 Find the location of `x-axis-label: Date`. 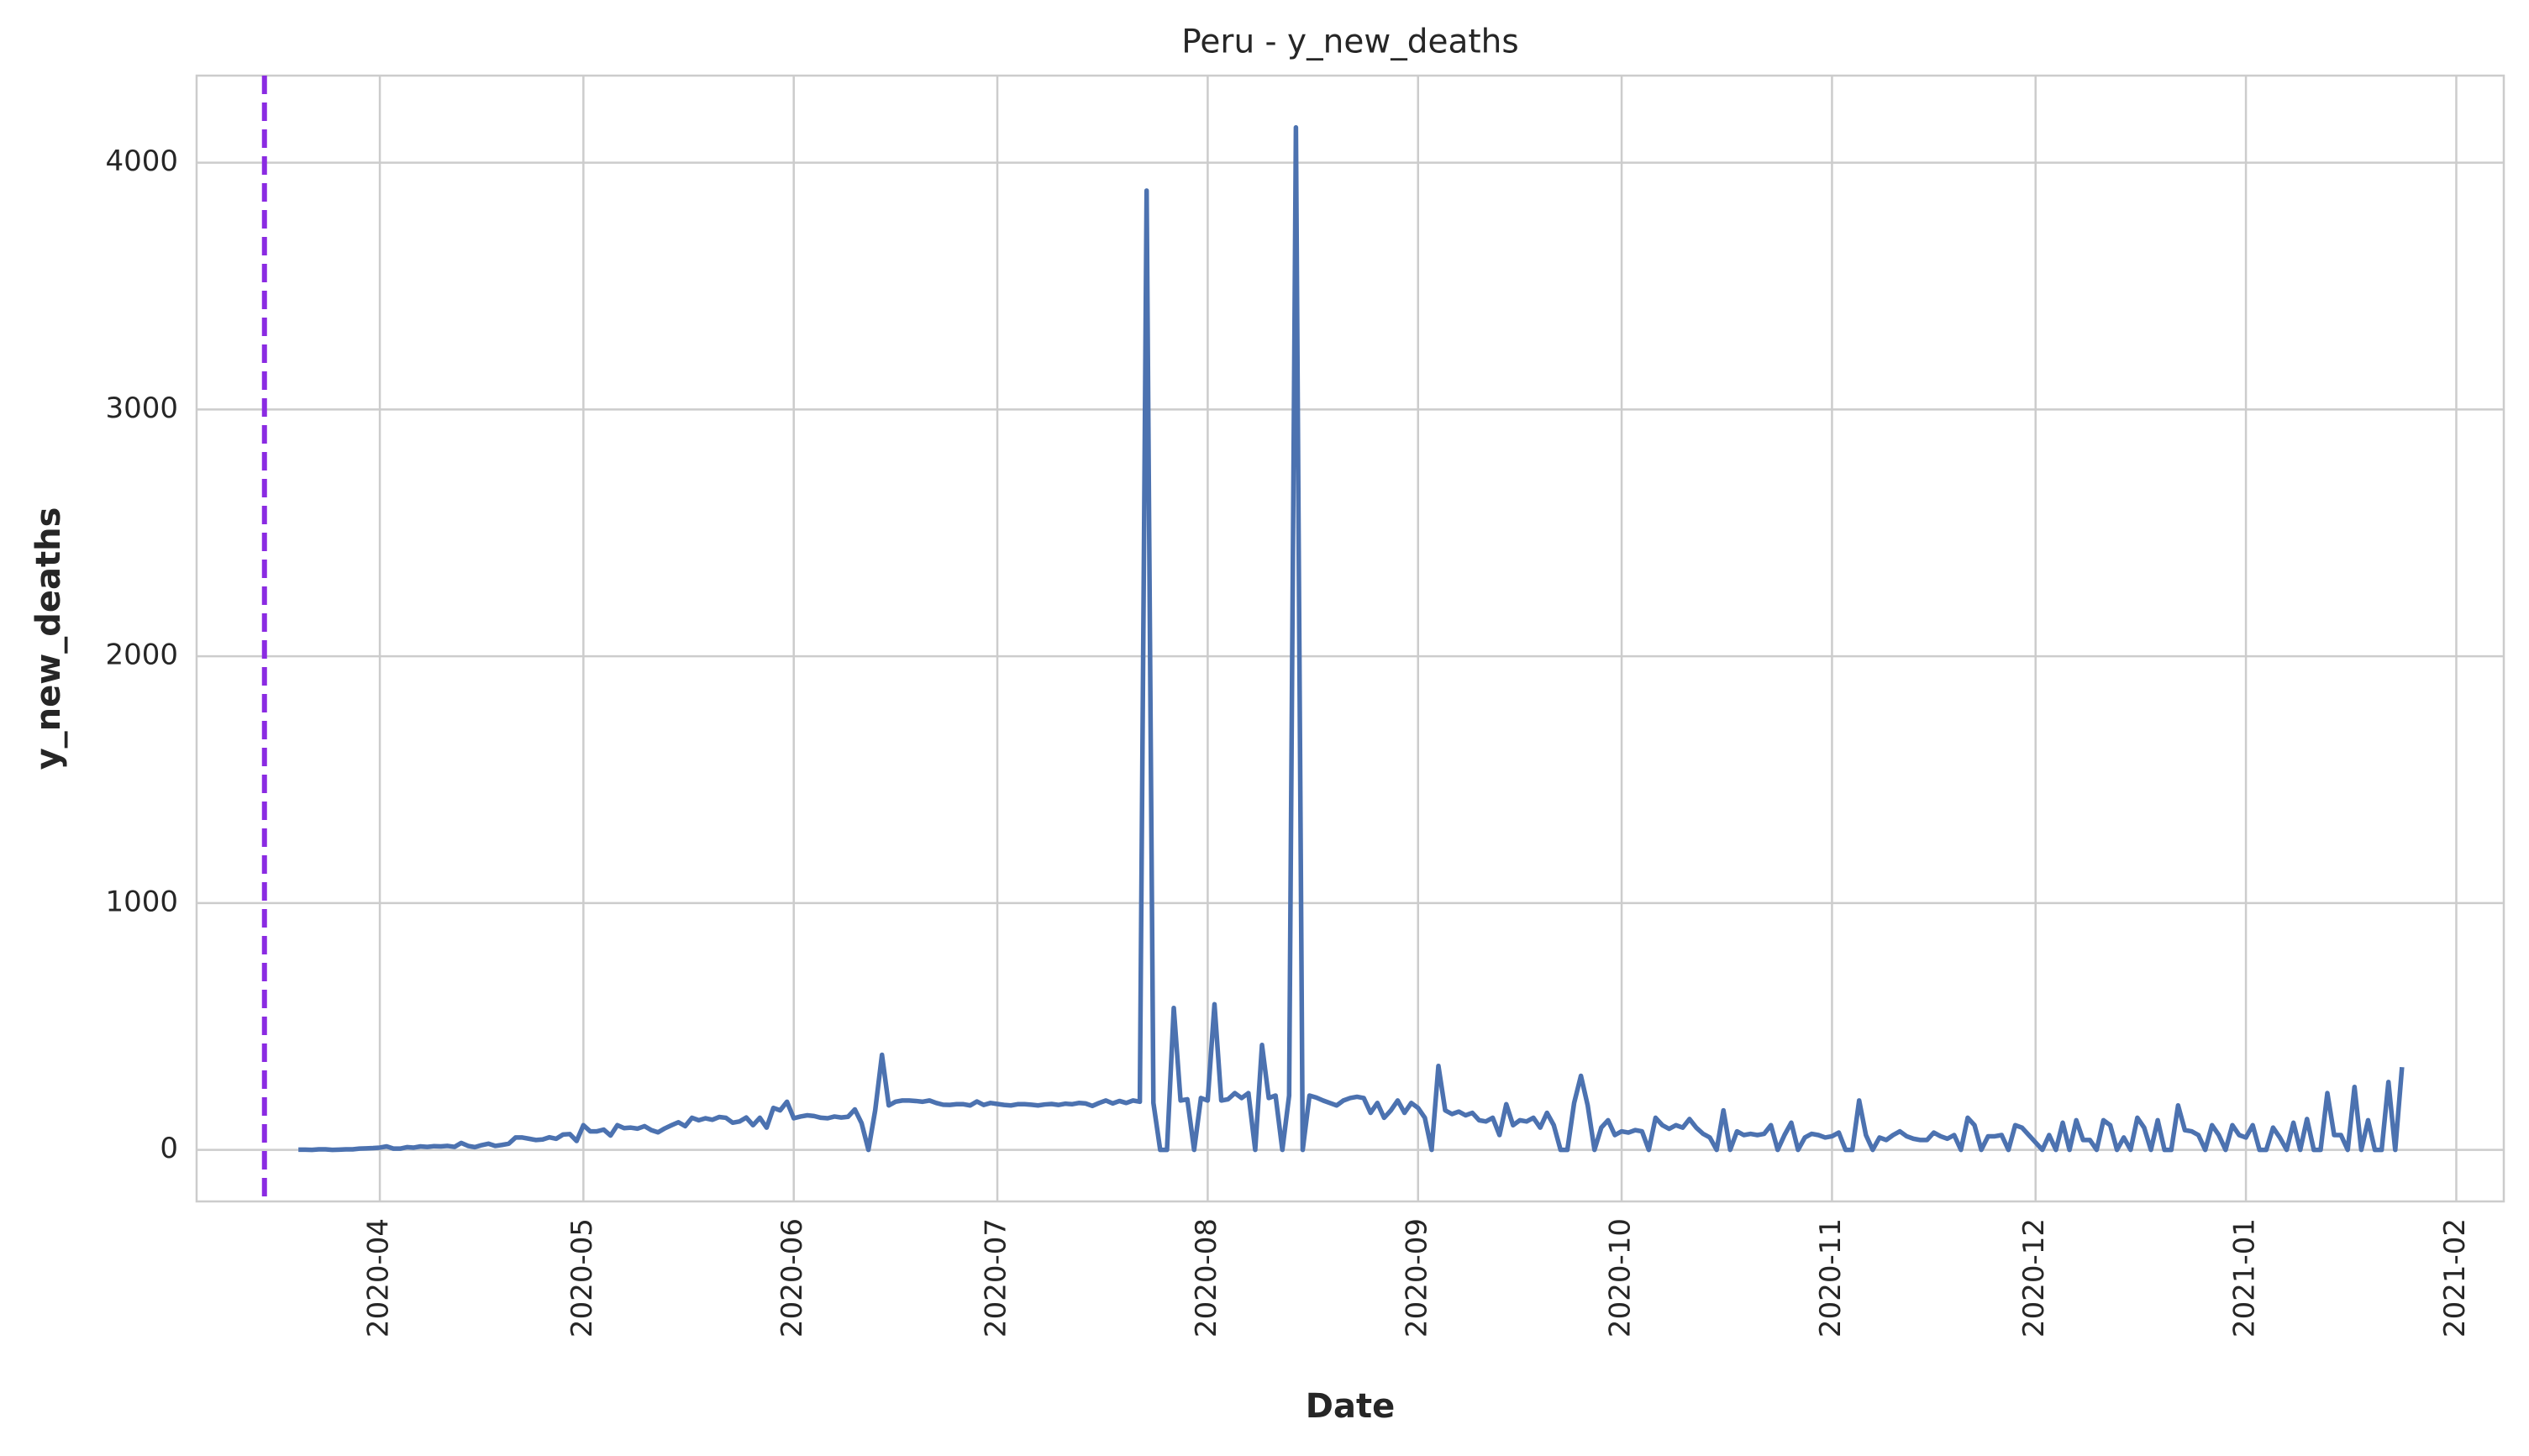

x-axis-label: Date is located at coordinates (1350, 1406).